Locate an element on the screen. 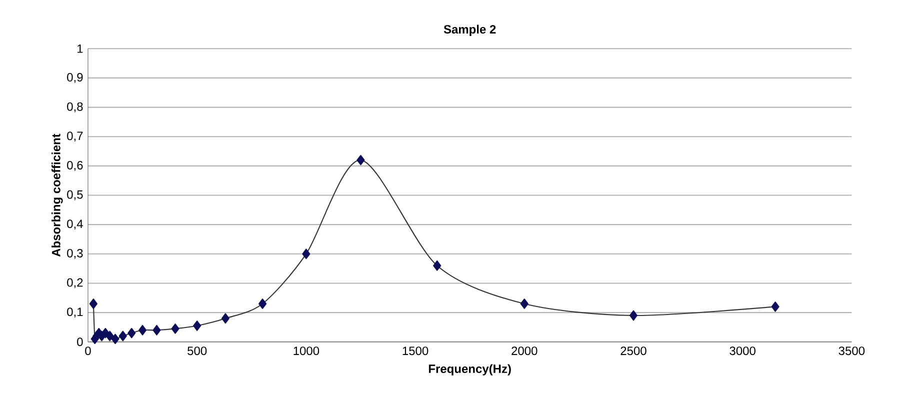 This screenshot has height=408, width=901. y-tick-label: 1 is located at coordinates (80, 48).